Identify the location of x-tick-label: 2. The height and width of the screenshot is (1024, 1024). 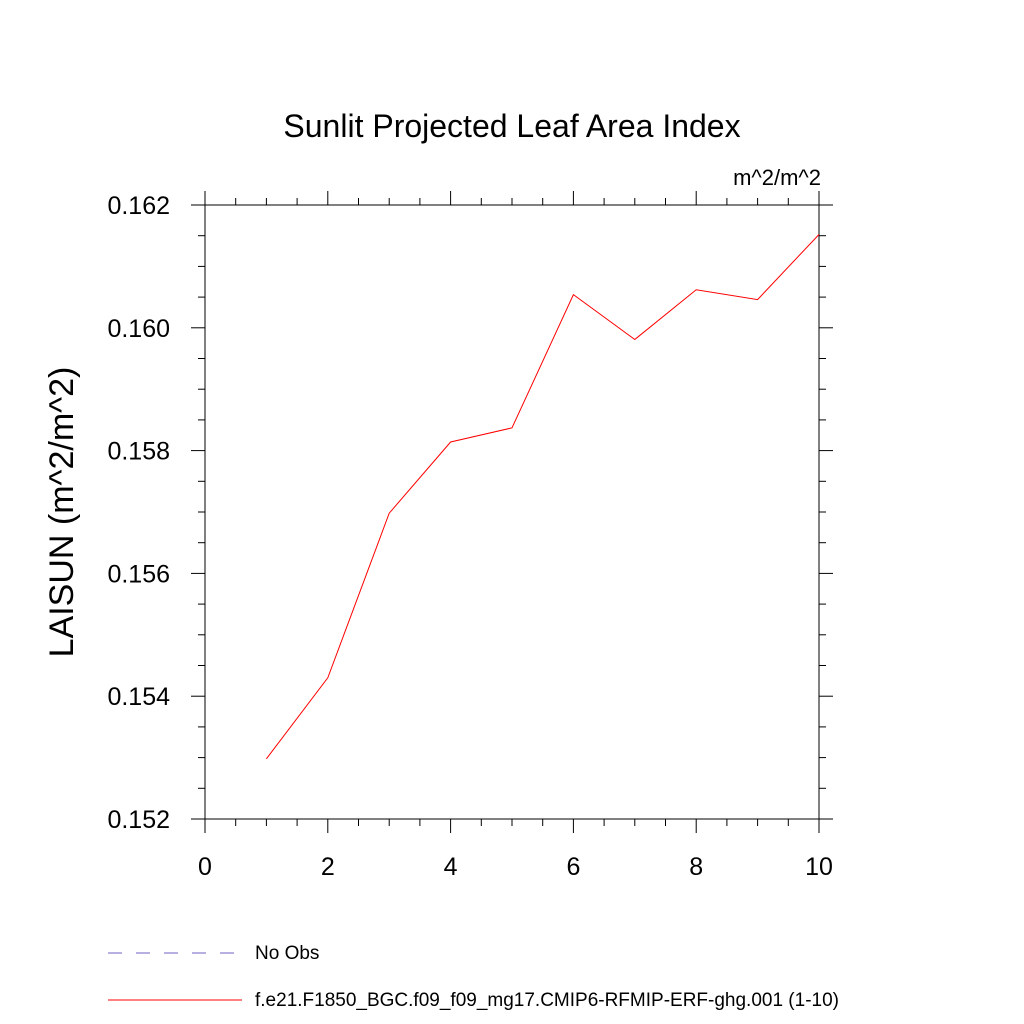
(328, 867).